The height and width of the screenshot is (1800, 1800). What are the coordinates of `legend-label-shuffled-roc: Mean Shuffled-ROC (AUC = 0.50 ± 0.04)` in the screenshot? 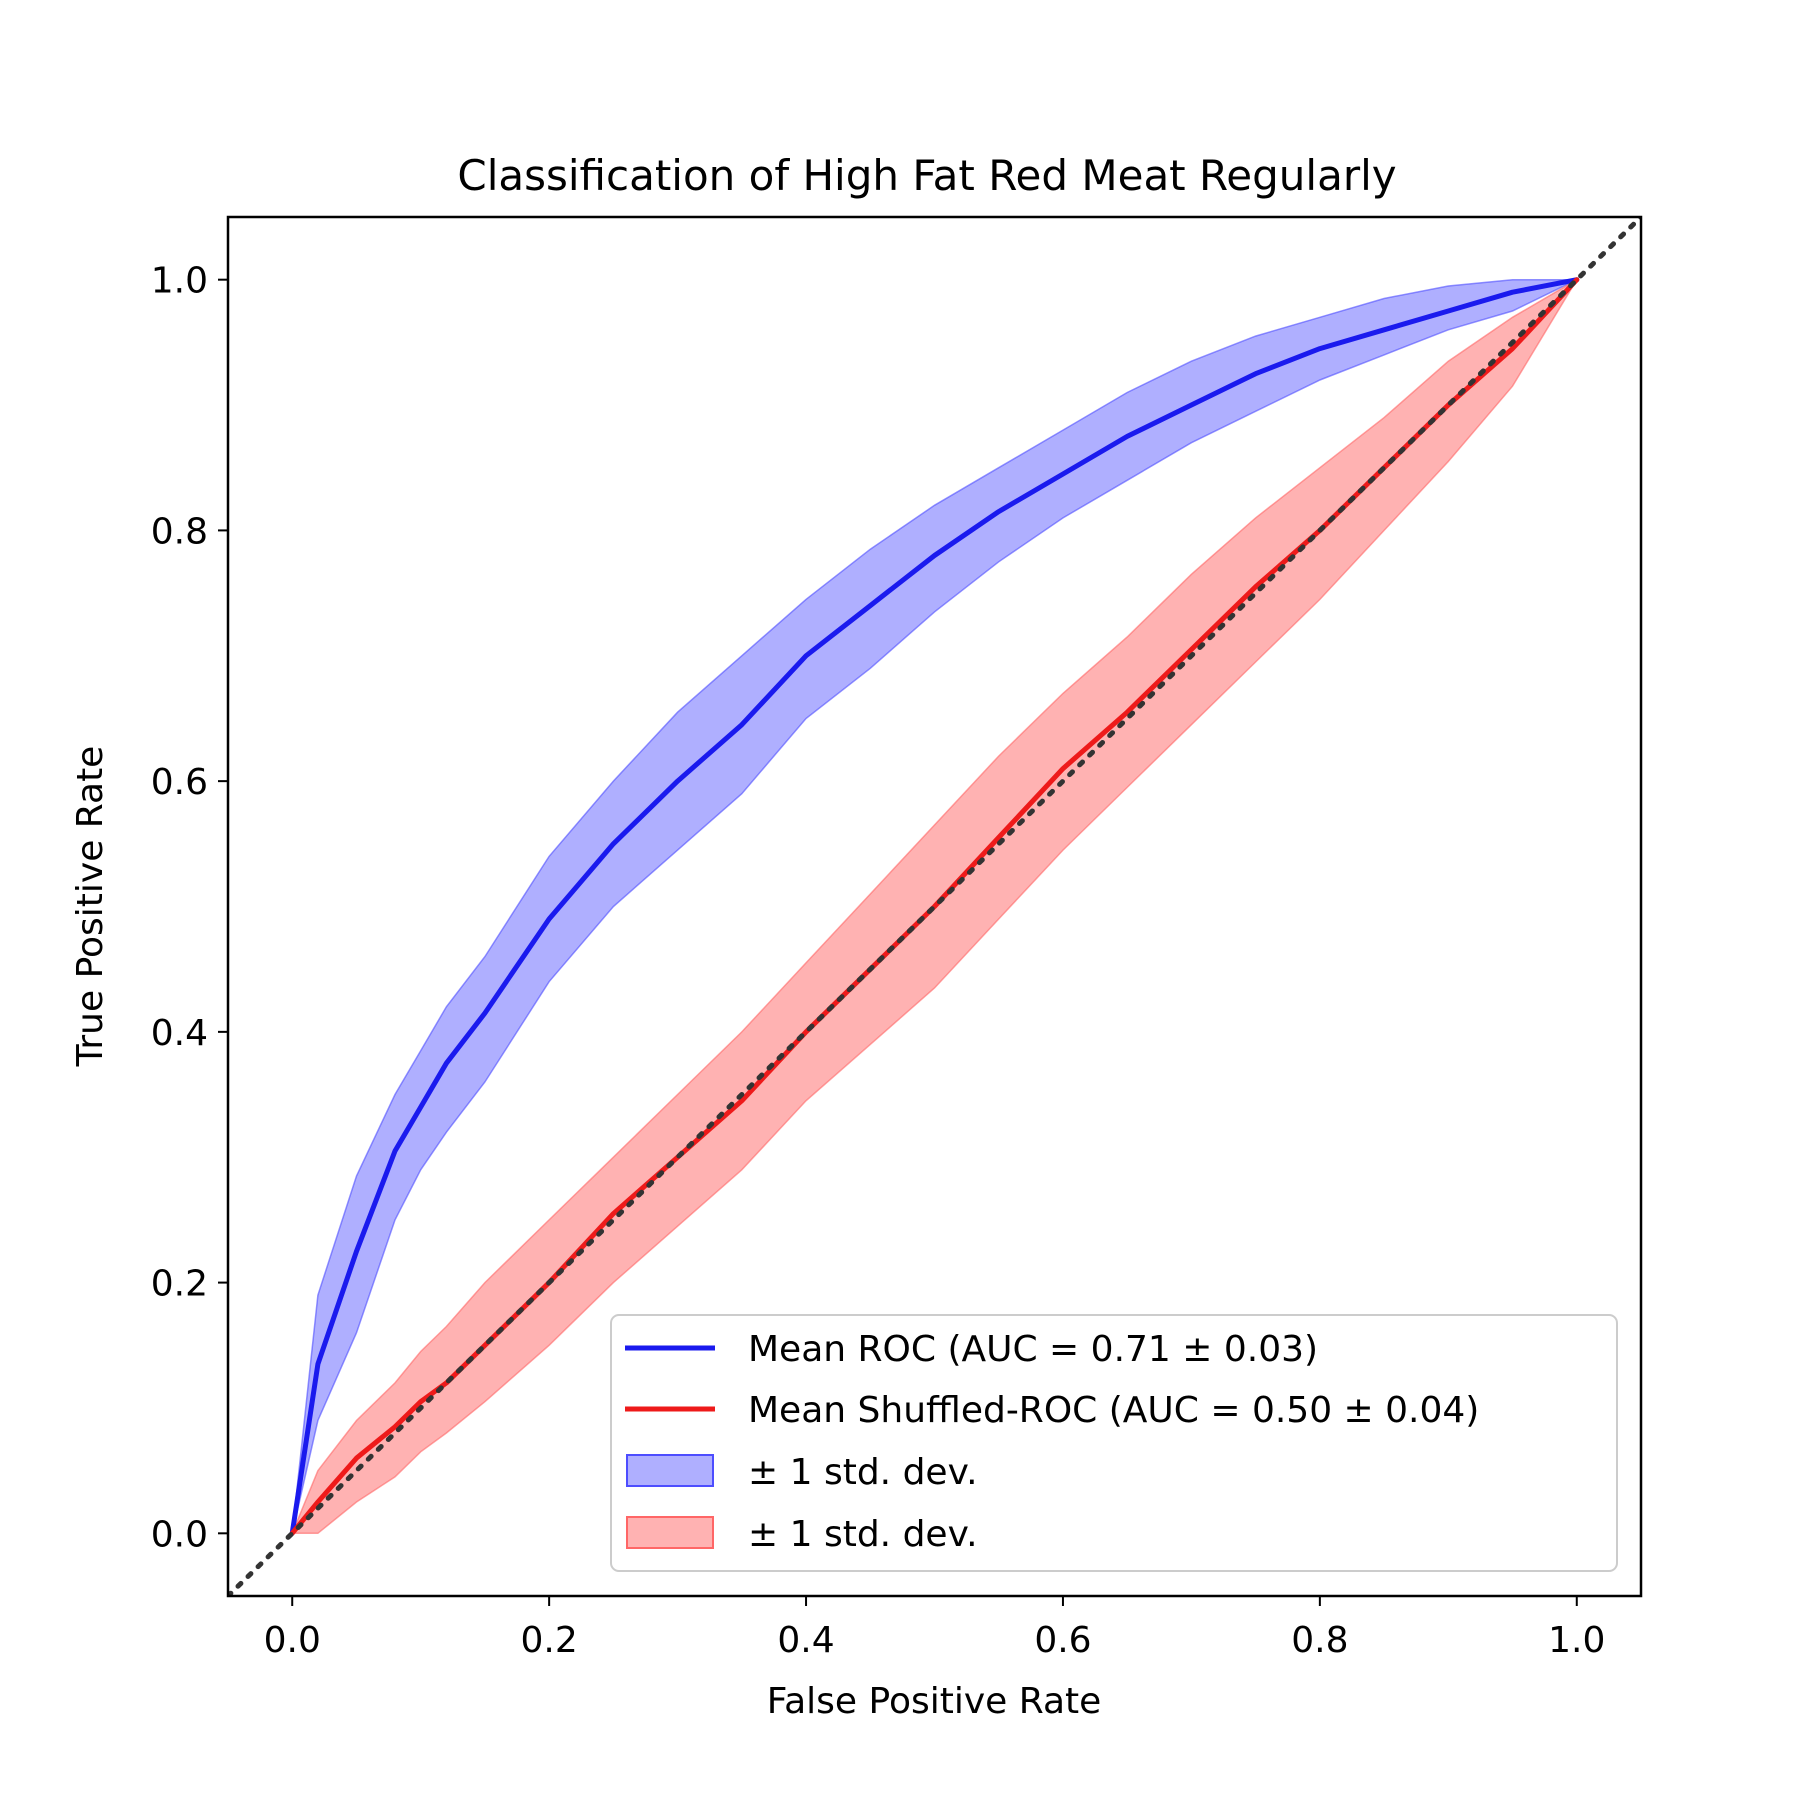 It's located at (1113, 1410).